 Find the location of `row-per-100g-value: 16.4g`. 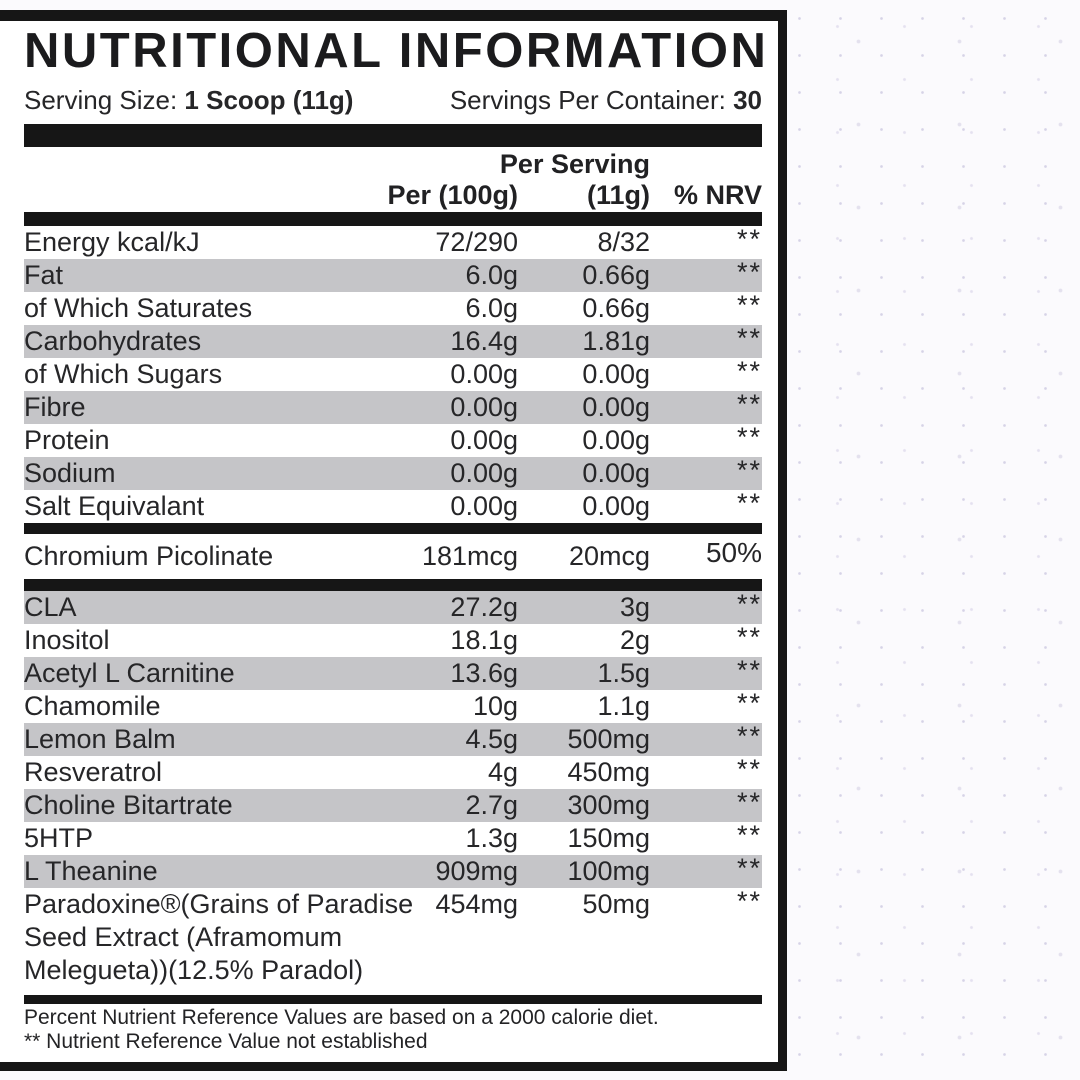

row-per-100g-value: 16.4g is located at coordinates (484, 341).